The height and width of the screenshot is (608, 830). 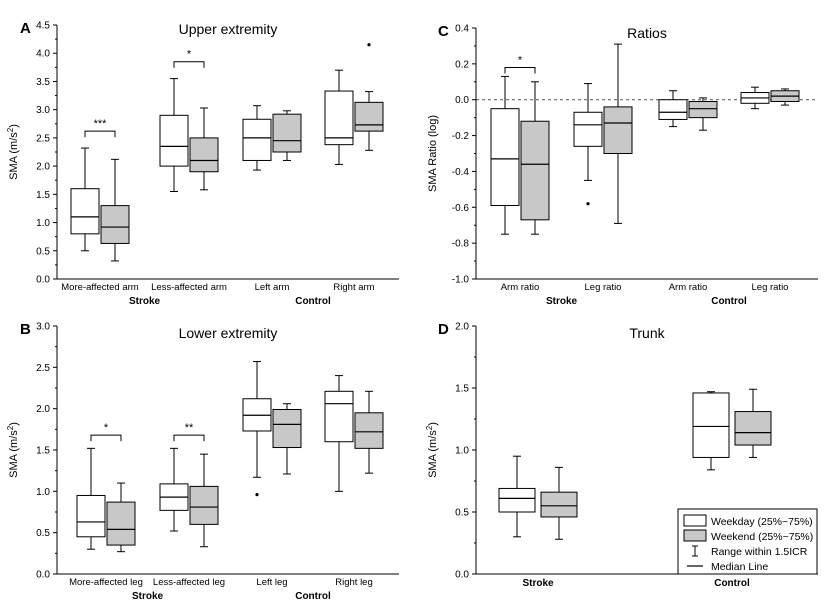 I want to click on y-tick-label: 0.2, so click(x=462, y=64).